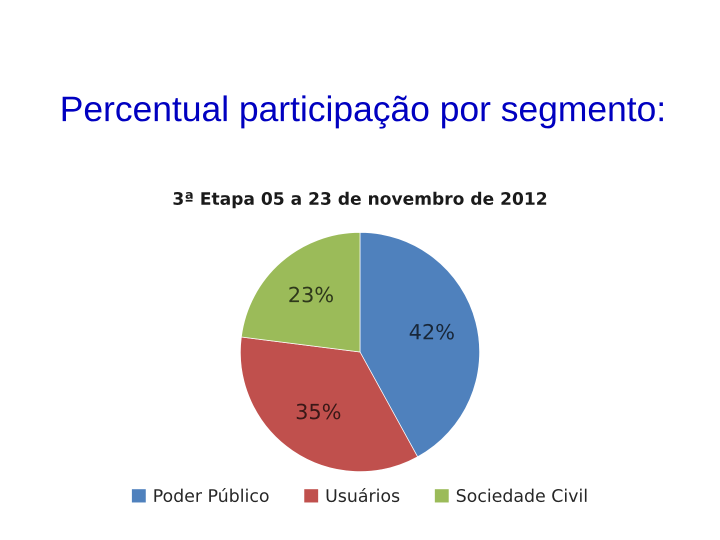  I want to click on data-label: 42%, so click(432, 332).